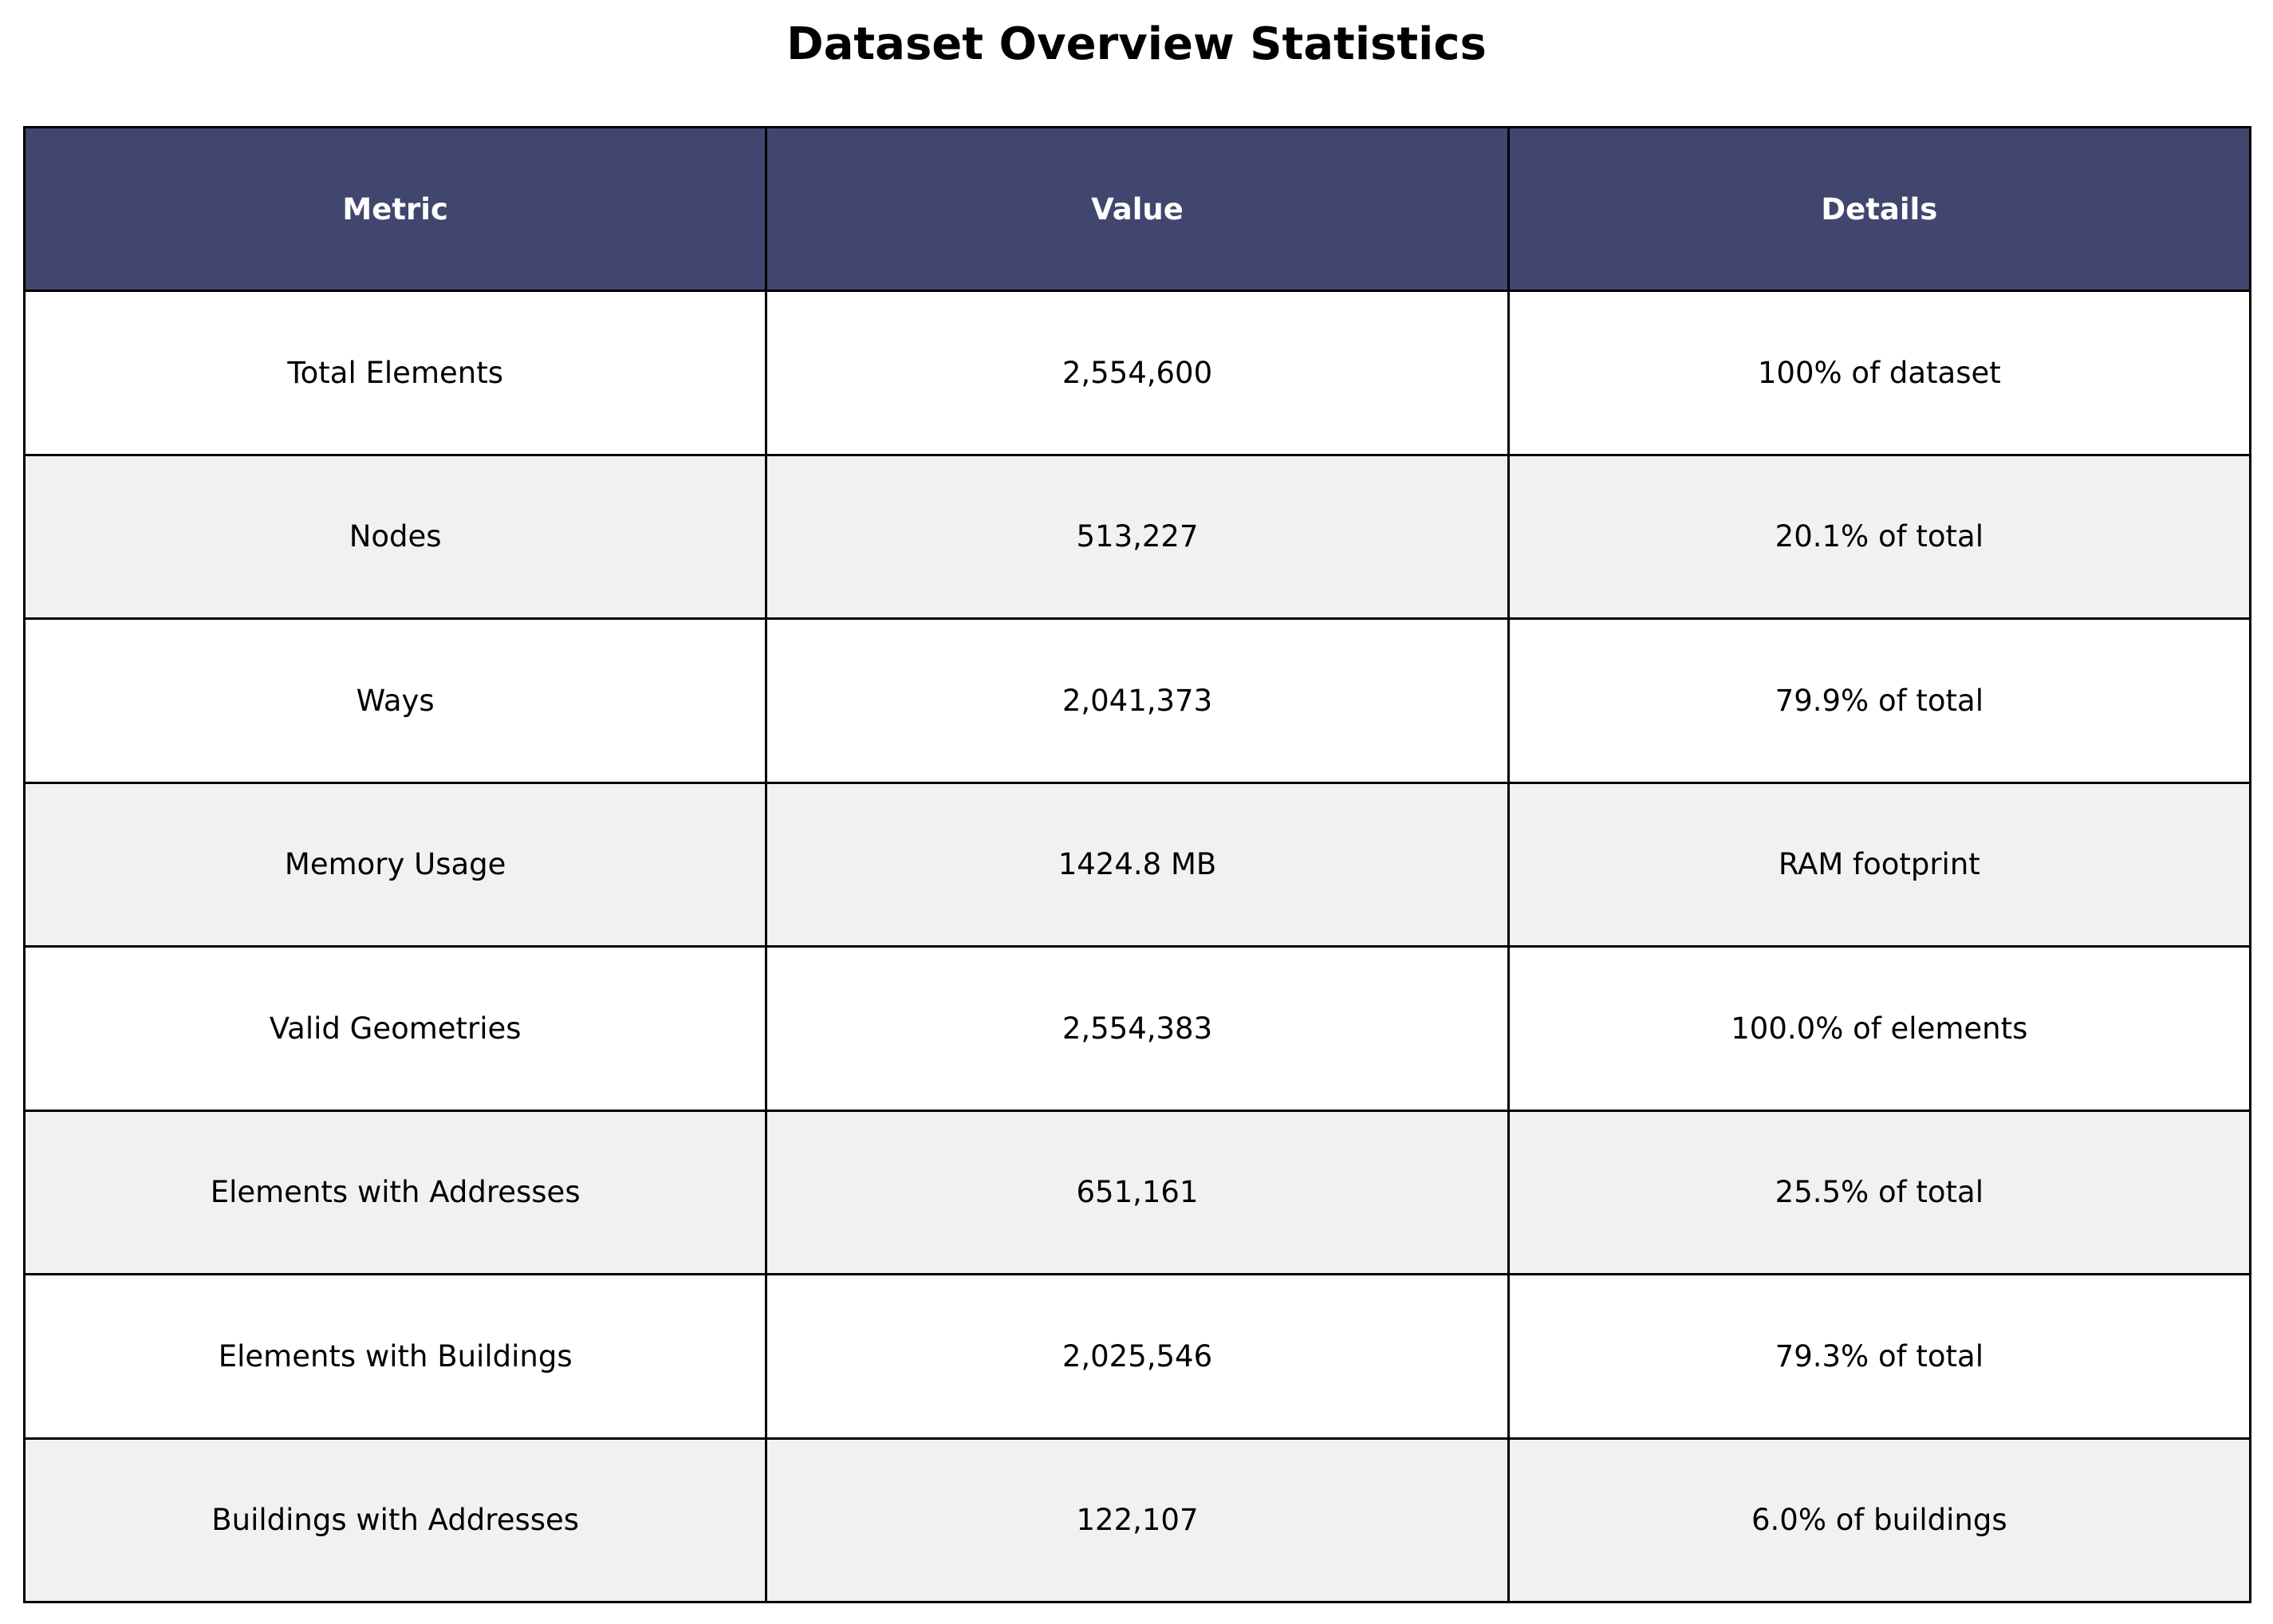  I want to click on cell-metric: Elements with Buildings, so click(395, 1357).